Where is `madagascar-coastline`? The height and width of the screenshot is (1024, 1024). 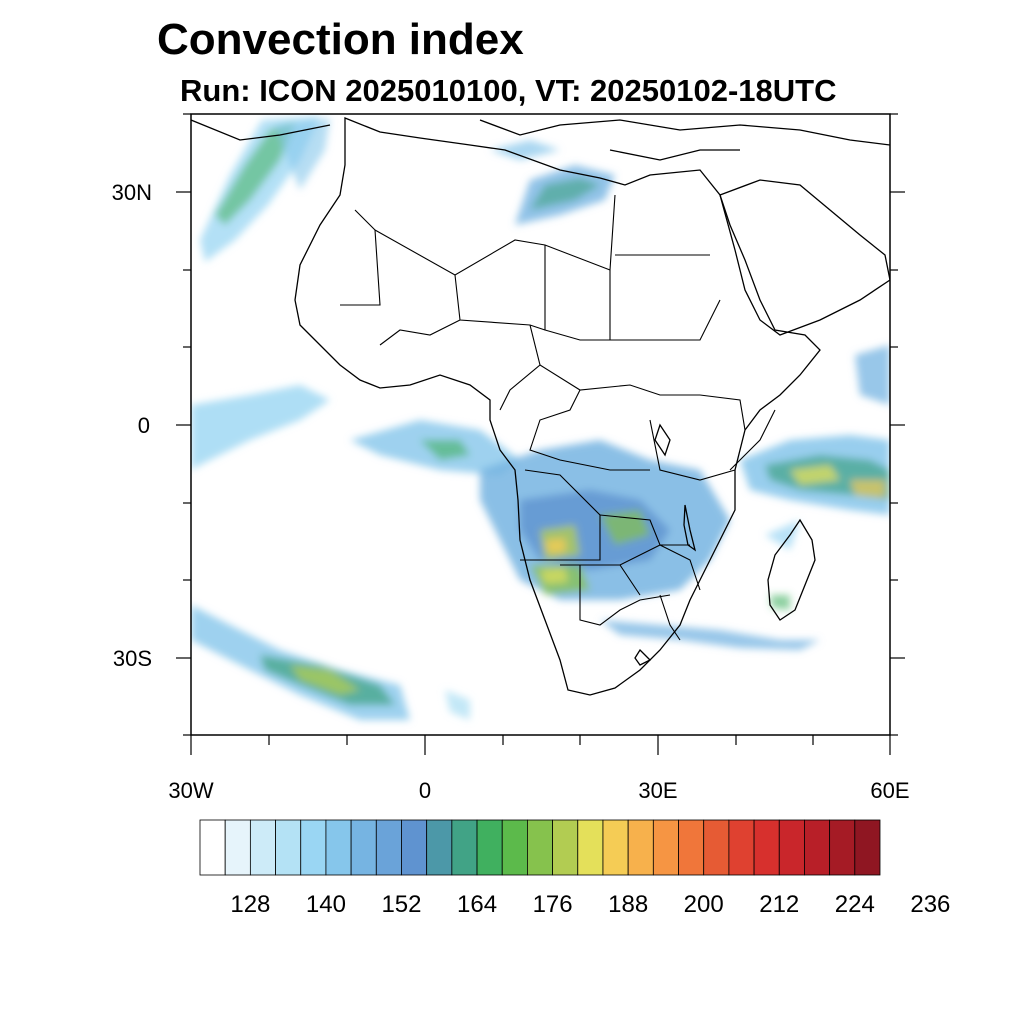 madagascar-coastline is located at coordinates (791, 569).